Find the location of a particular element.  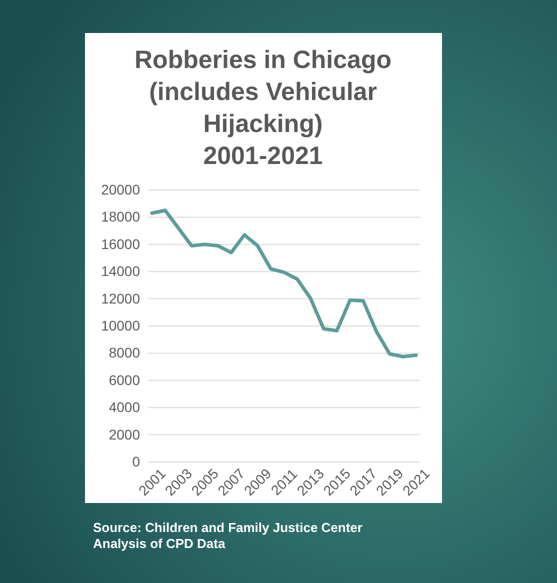

source-note: Source: Children and Family Justice Center Analysis of CPD Data is located at coordinates (227, 535).